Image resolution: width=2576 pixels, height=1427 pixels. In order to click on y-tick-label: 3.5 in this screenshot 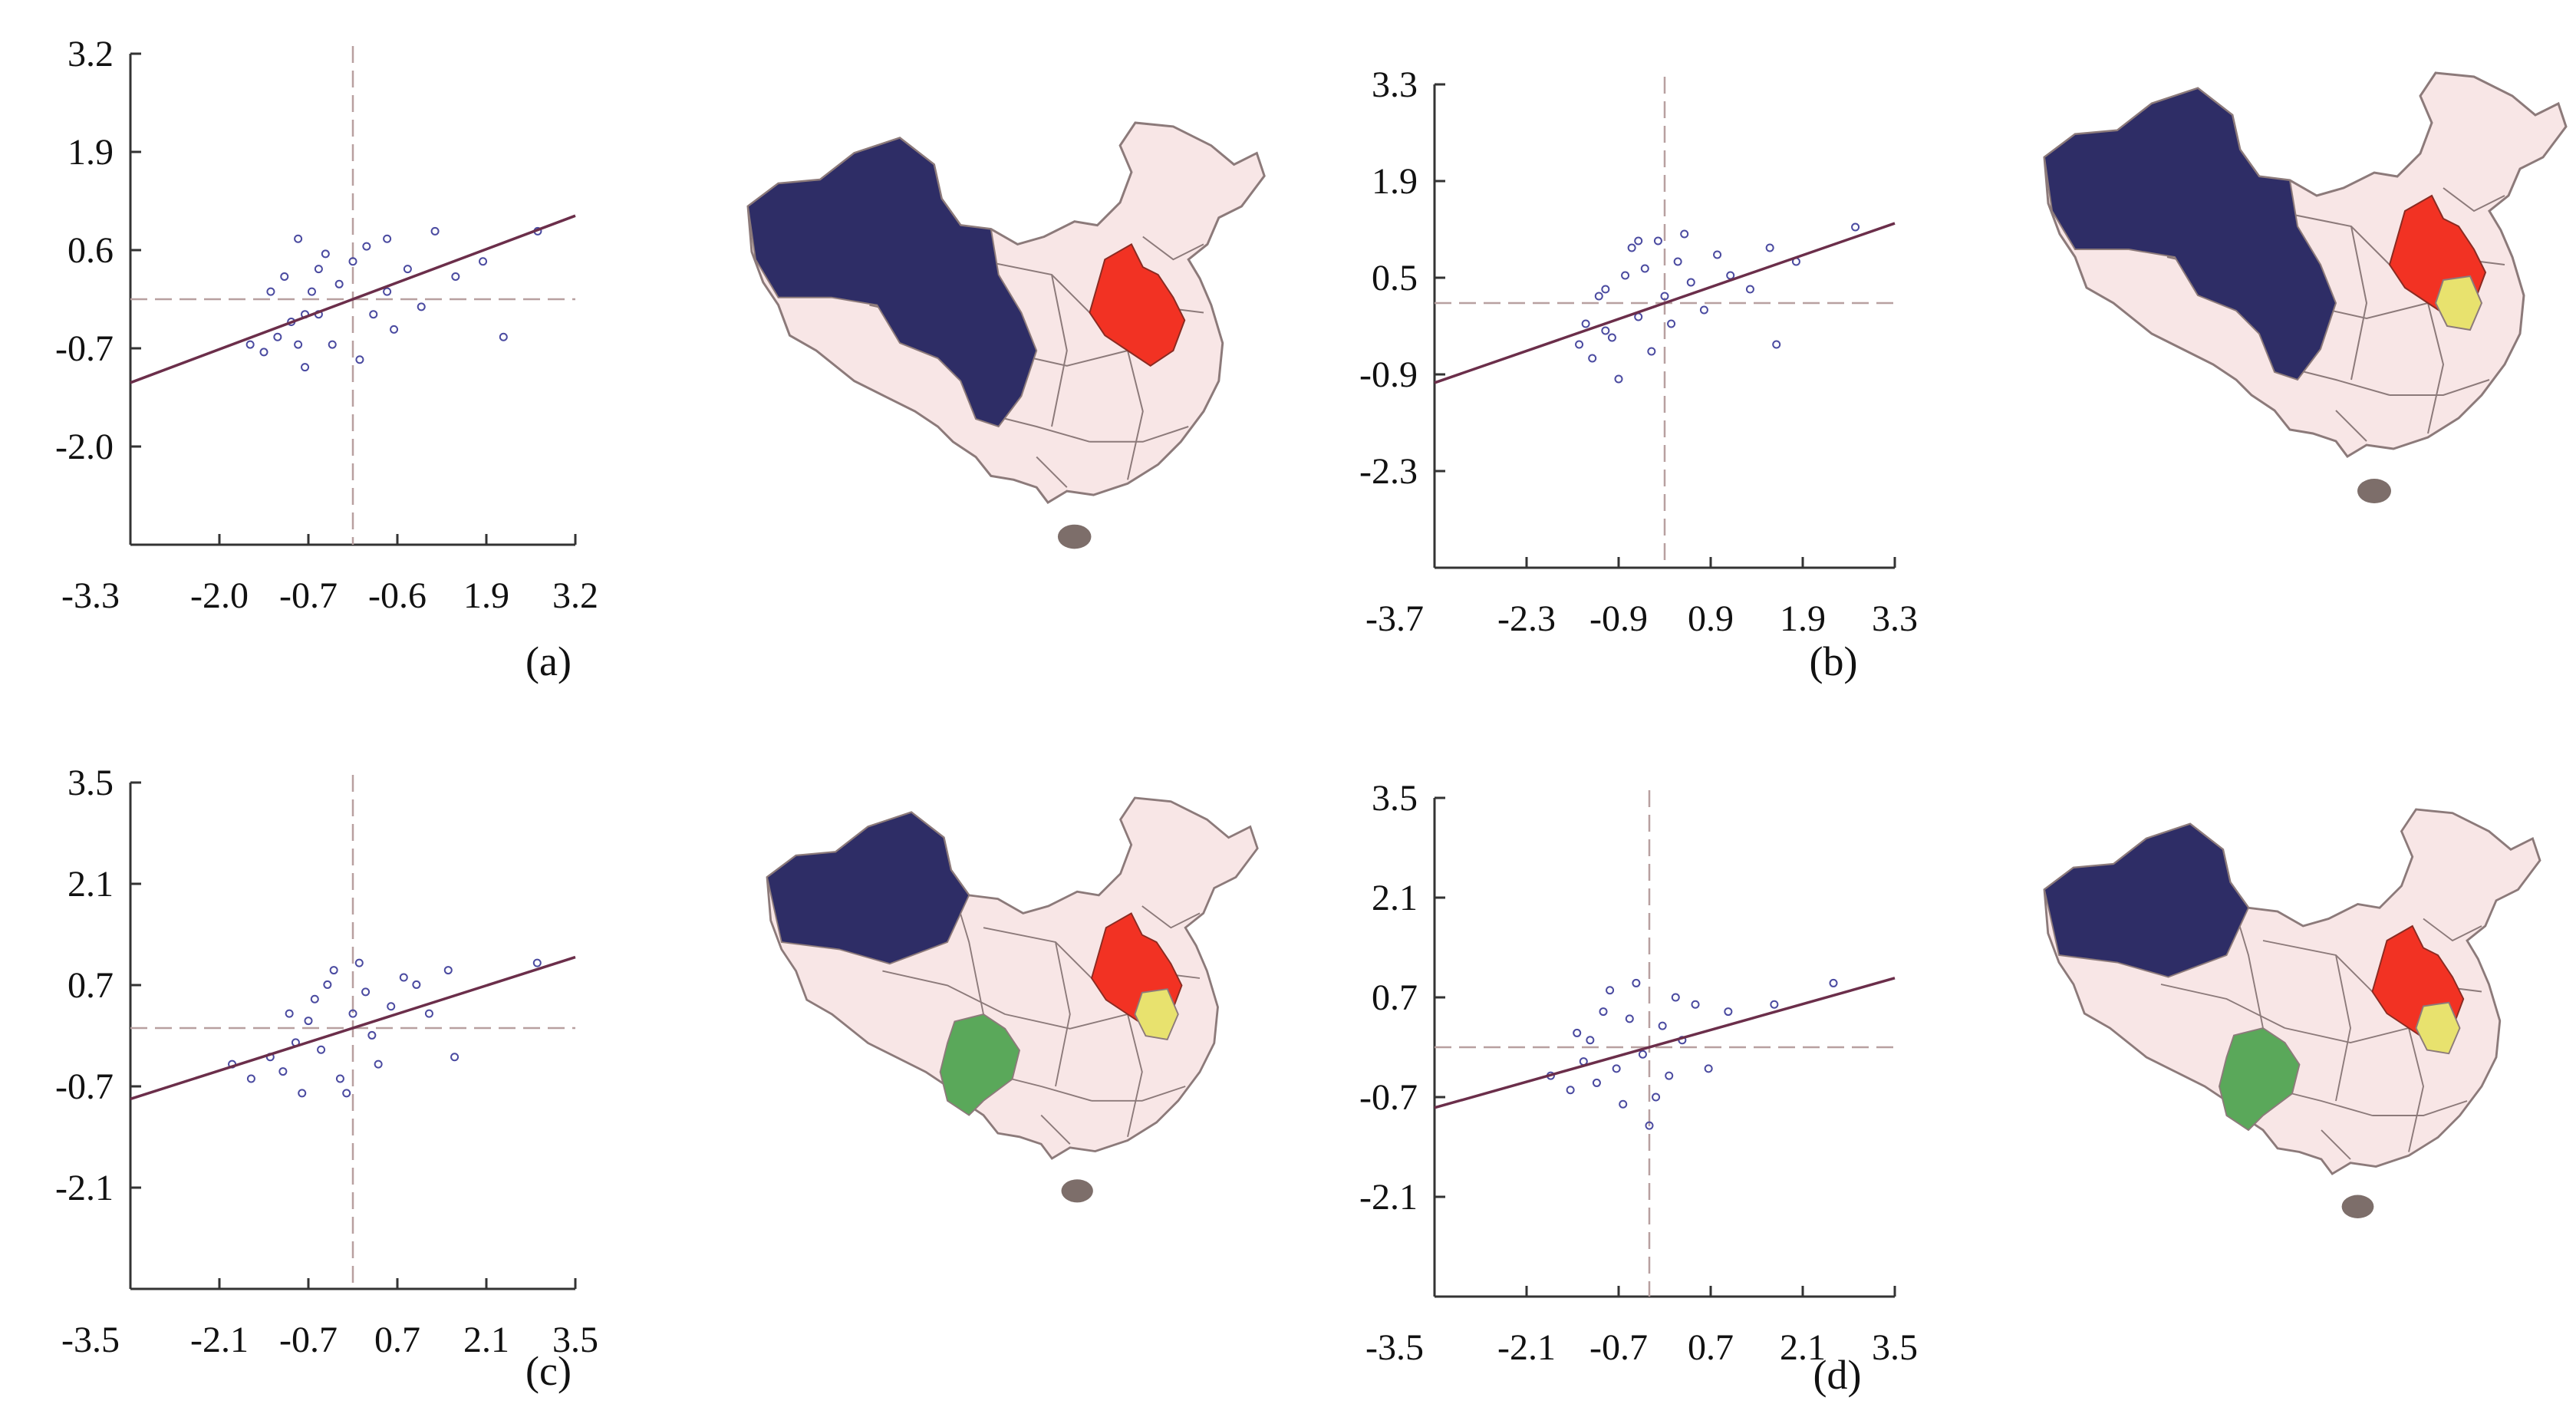, I will do `click(1395, 798)`.